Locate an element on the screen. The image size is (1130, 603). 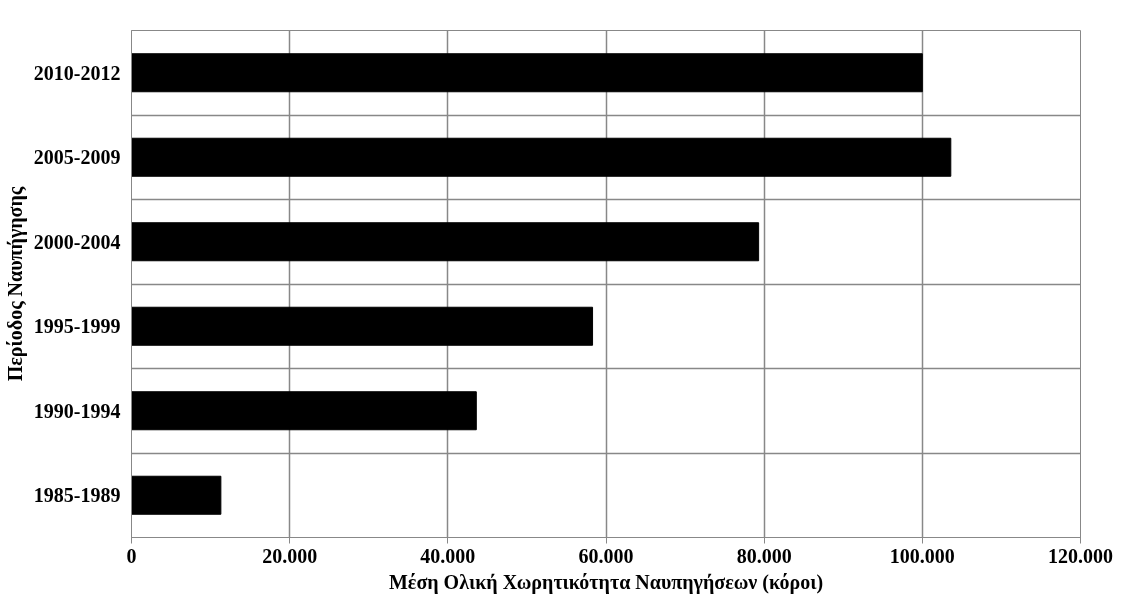
y-tick-label: 2000-2004 is located at coordinates (77, 241).